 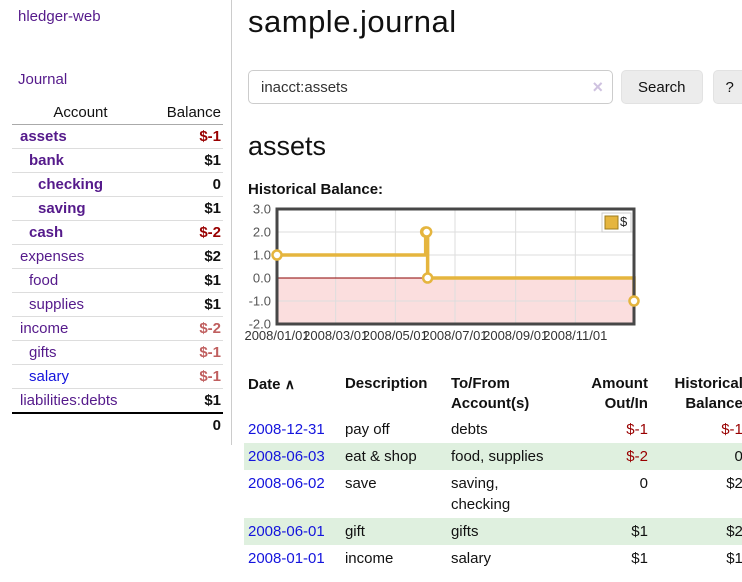 I want to click on transaction-balance: $1, so click(x=734, y=558).